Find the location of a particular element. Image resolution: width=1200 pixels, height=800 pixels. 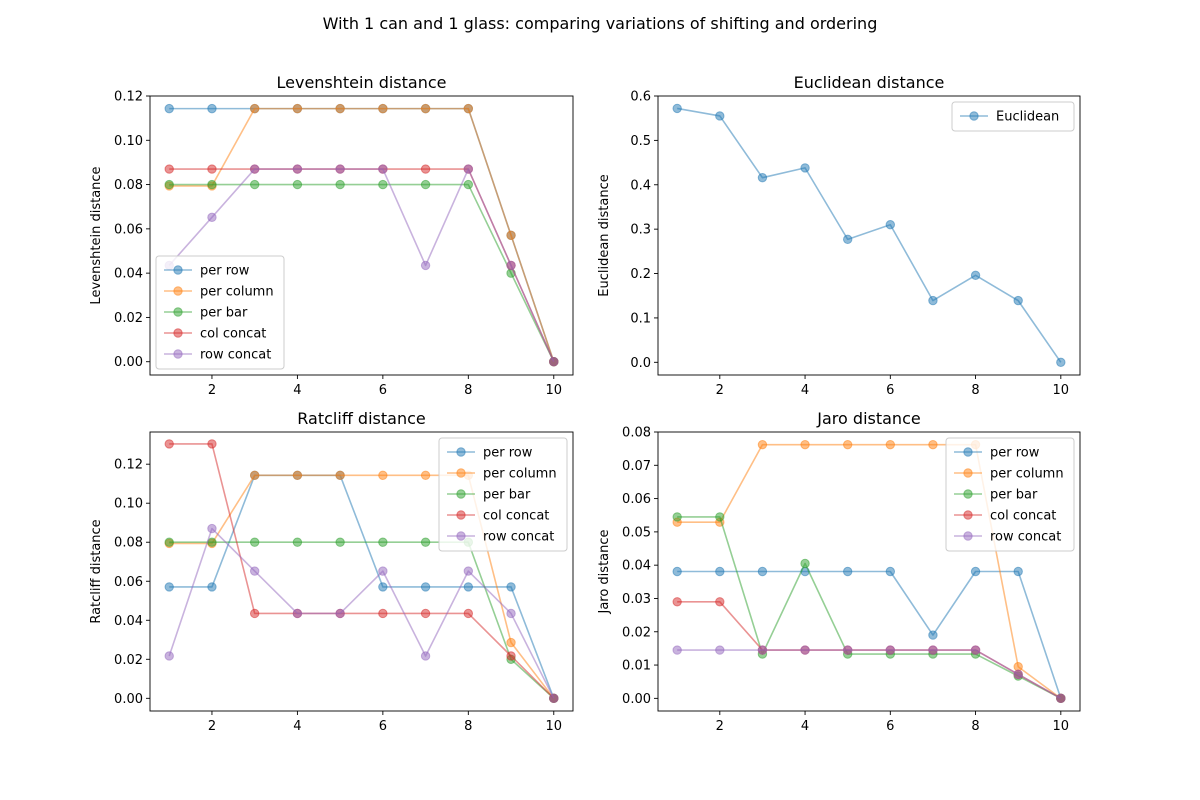

legend-entry-per-bar: per bar is located at coordinates (996, 495).